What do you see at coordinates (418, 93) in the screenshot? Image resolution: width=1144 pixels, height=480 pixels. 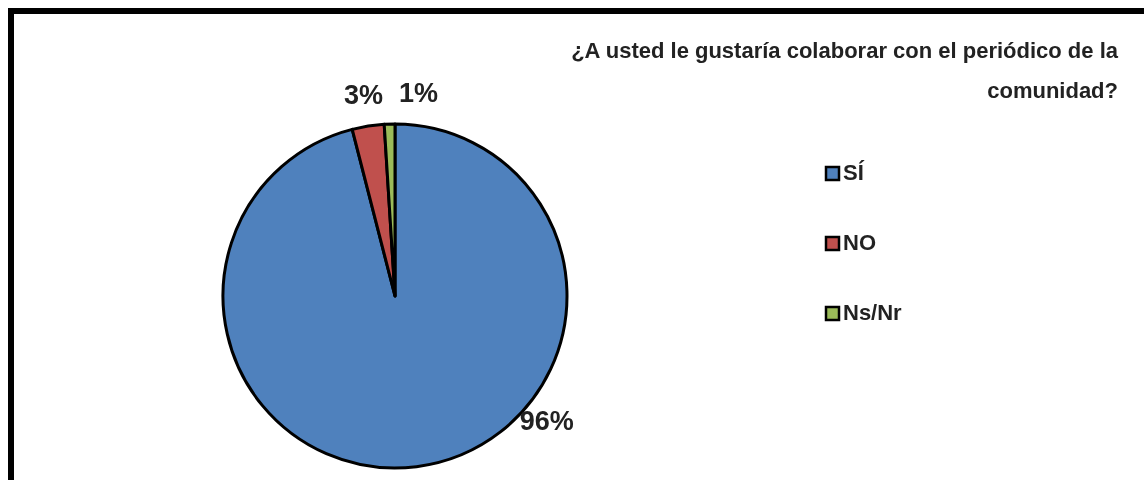 I see `data-label: 1%` at bounding box center [418, 93].